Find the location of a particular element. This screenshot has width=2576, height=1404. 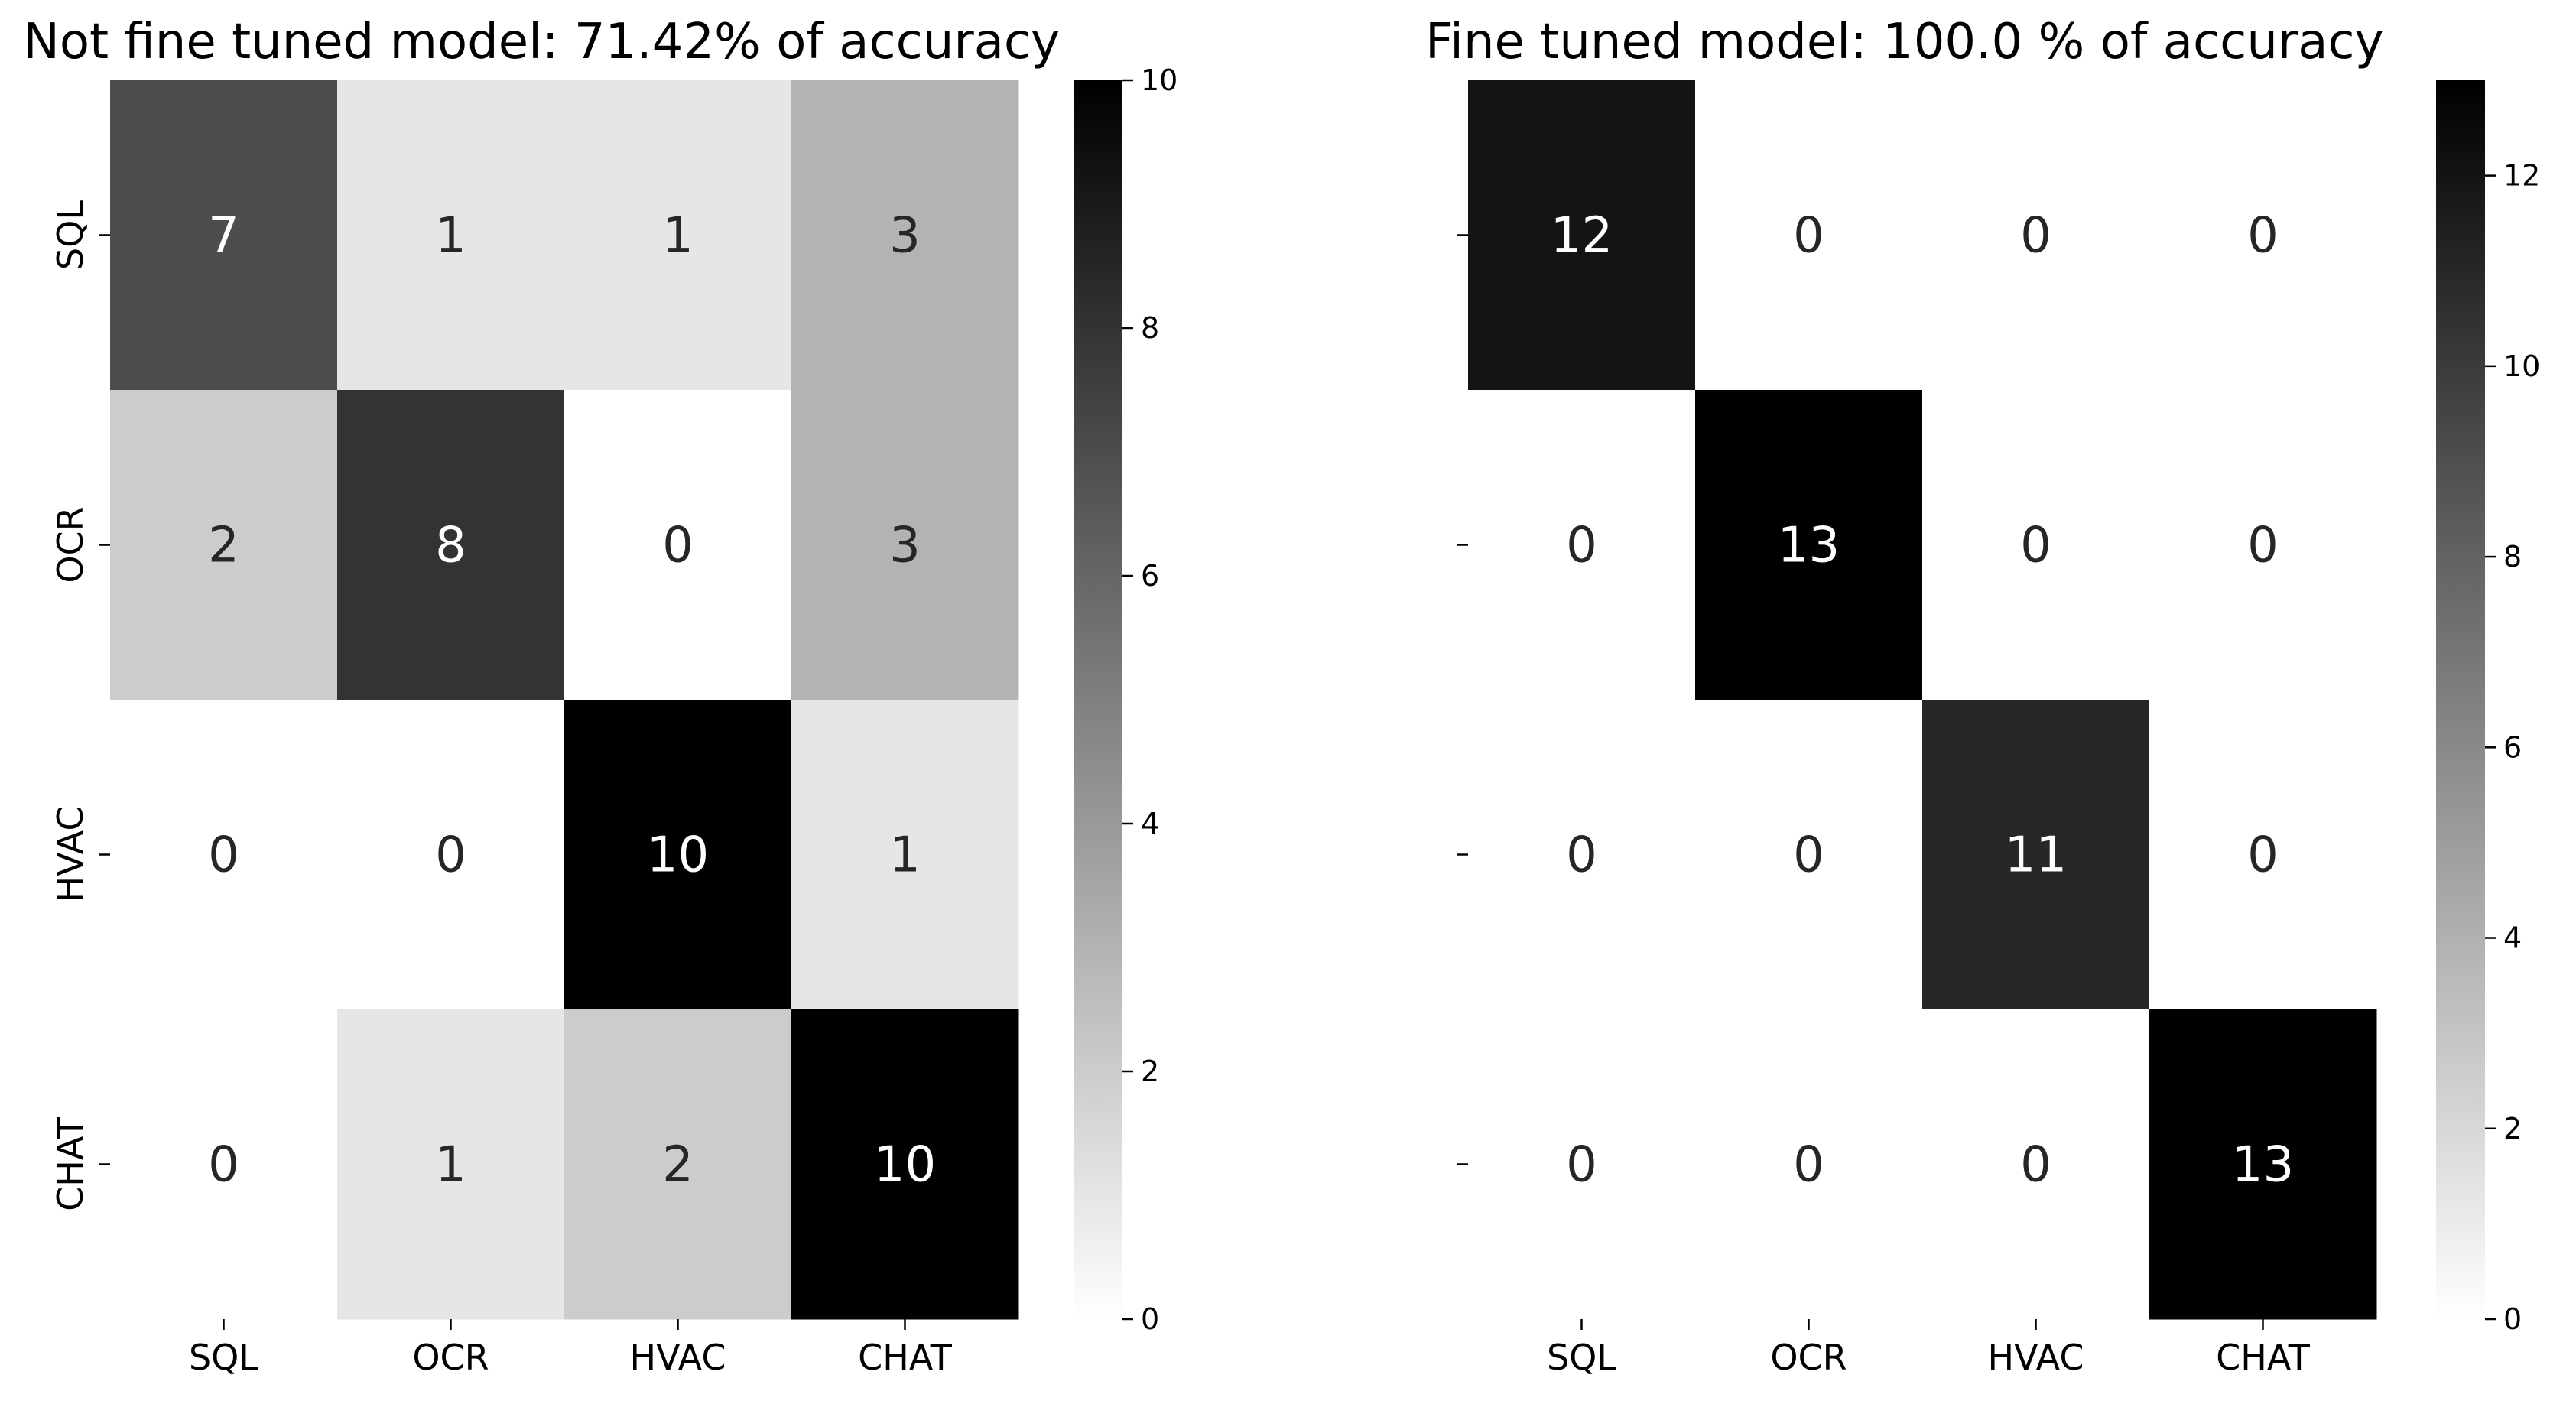

colorbar-gradient-left is located at coordinates (1098, 699).